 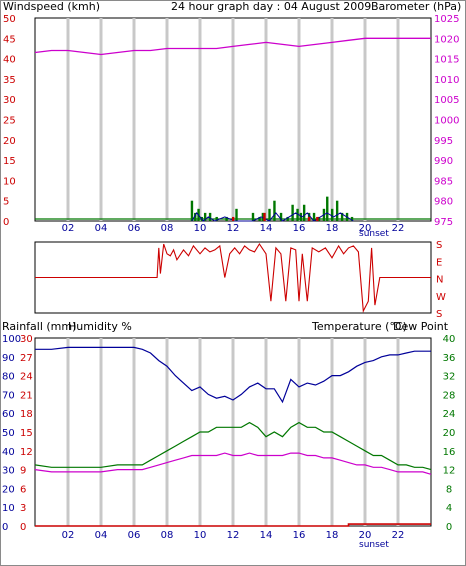 What do you see at coordinates (446, 80) in the screenshot?
I see `barometer-tick-label: 1010` at bounding box center [446, 80].